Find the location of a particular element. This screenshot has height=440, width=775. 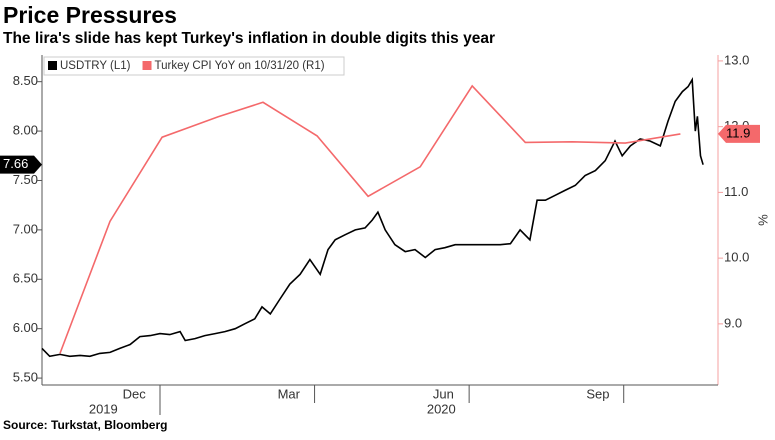

source: Source: Turkstat, Bloomberg is located at coordinates (85, 425).